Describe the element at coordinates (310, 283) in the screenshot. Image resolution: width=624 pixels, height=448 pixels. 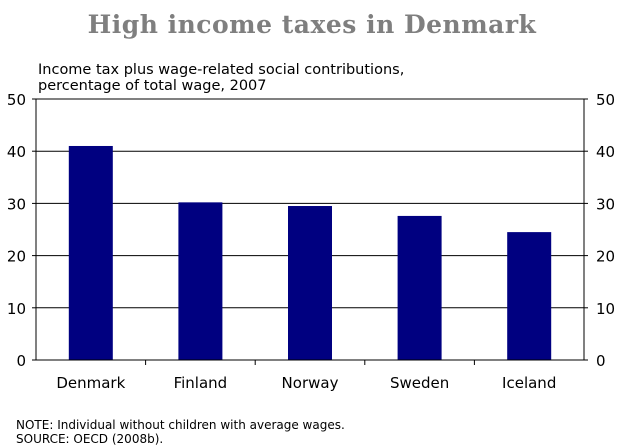
I see `bar-norway` at that location.